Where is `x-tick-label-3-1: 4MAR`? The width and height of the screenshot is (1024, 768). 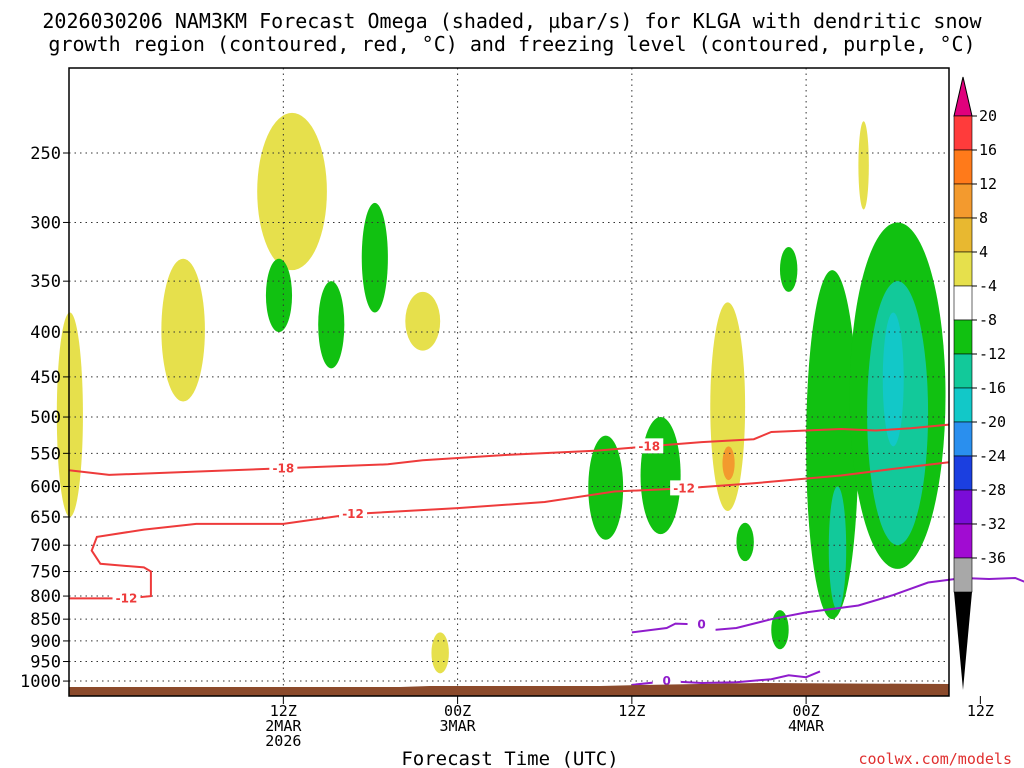
x-tick-label-3-1: 4MAR is located at coordinates (806, 726).